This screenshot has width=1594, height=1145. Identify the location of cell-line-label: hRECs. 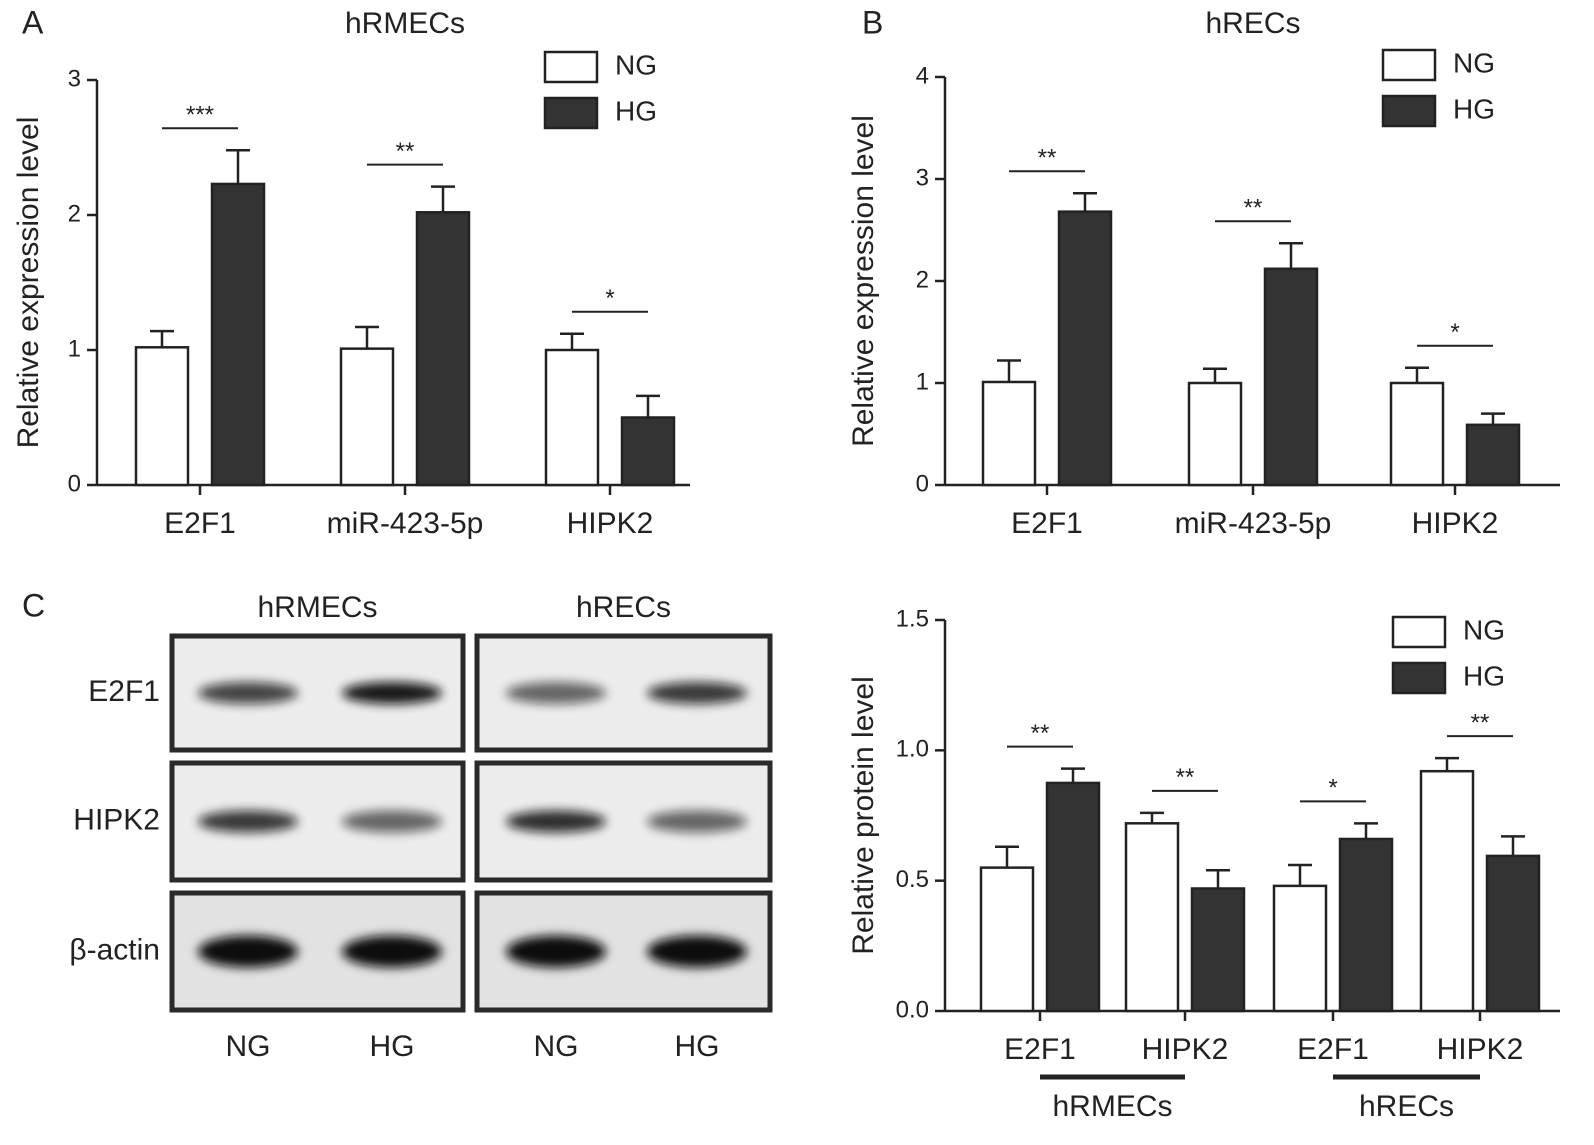
(623, 607).